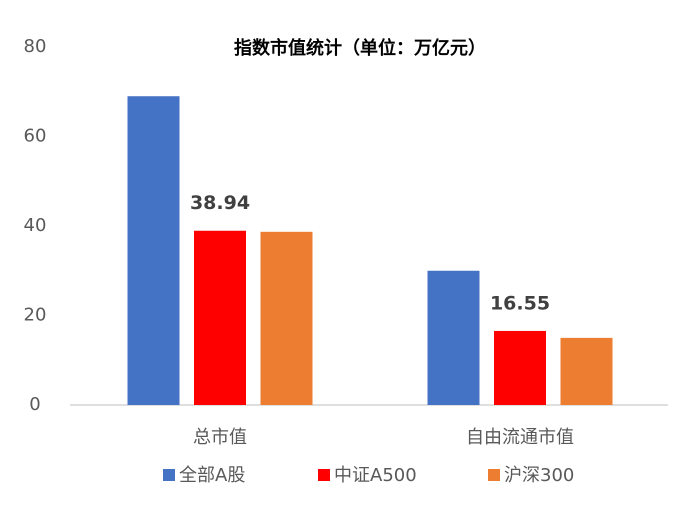  Describe the element at coordinates (520, 437) in the screenshot. I see `x-tick-label: 自由流通市值` at that location.